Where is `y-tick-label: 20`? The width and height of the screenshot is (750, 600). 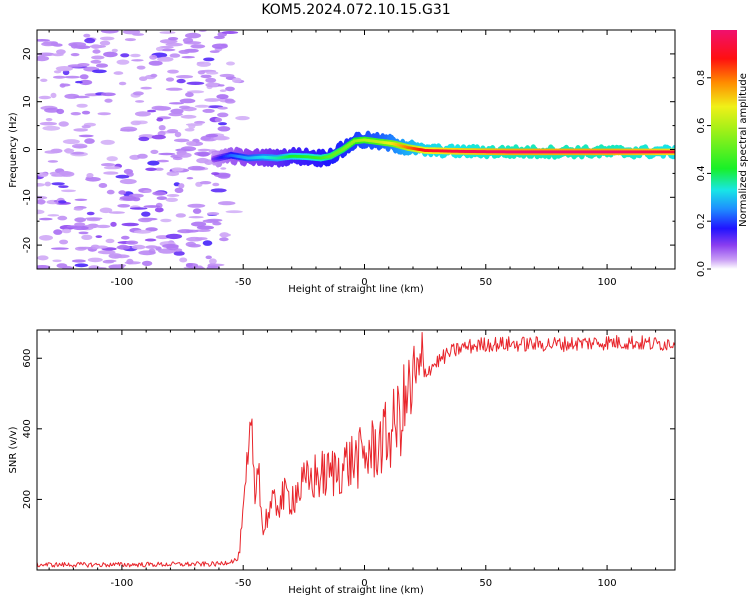 y-tick-label: 20 is located at coordinates (27, 54).